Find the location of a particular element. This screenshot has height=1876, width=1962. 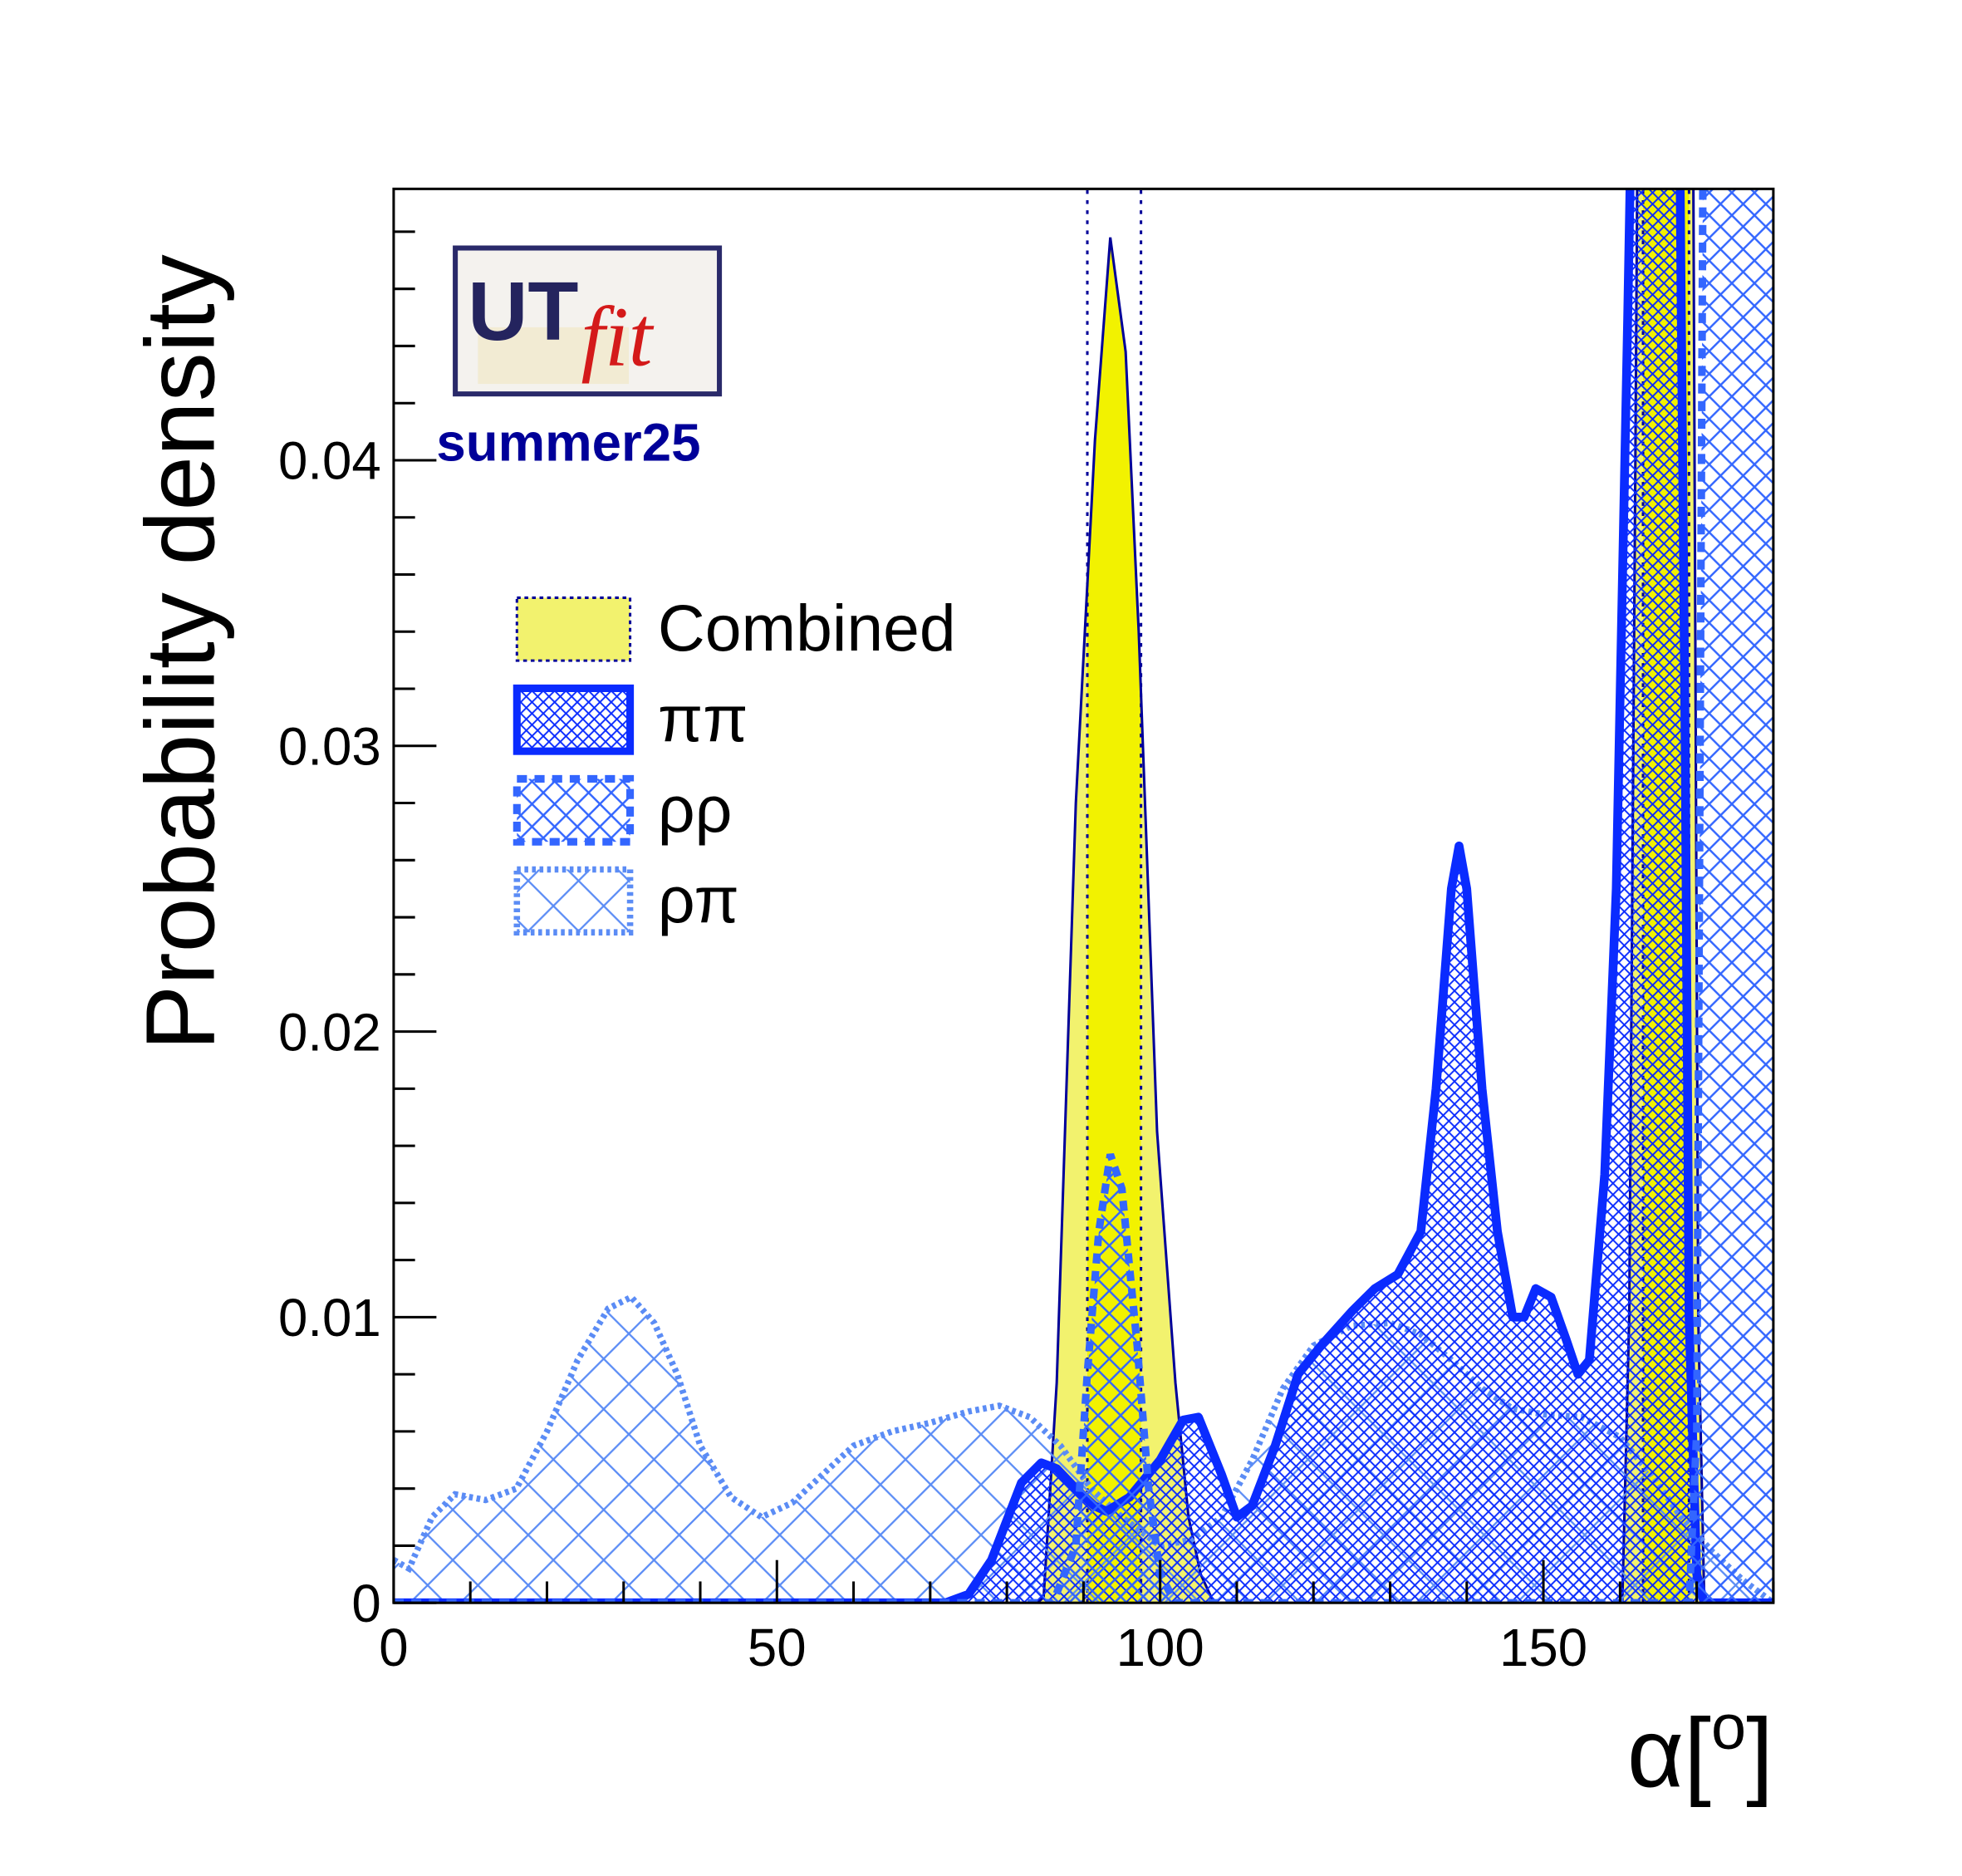

x-axis-label: α[o] is located at coordinates (1700, 1750).